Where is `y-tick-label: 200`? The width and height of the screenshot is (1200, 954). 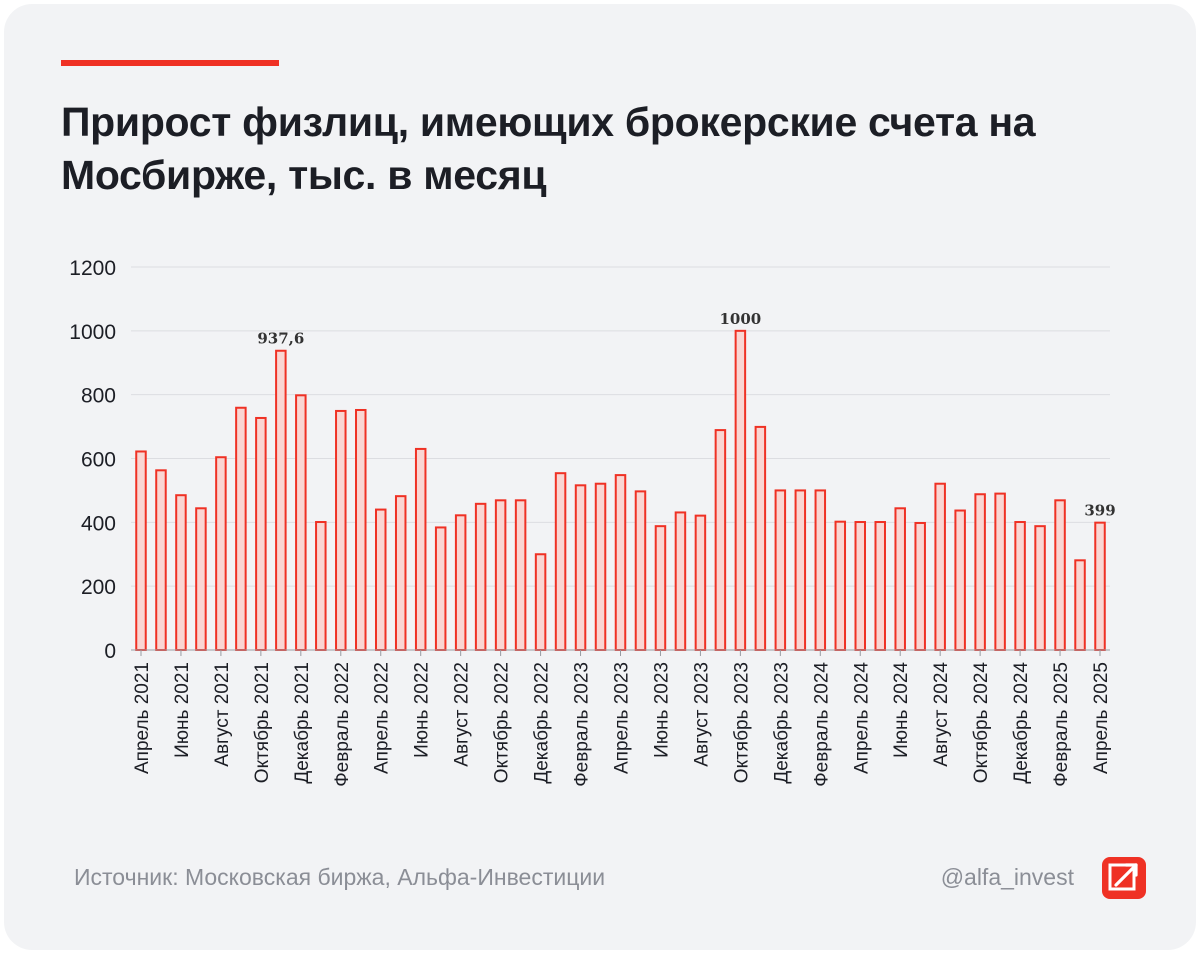 y-tick-label: 200 is located at coordinates (98, 587).